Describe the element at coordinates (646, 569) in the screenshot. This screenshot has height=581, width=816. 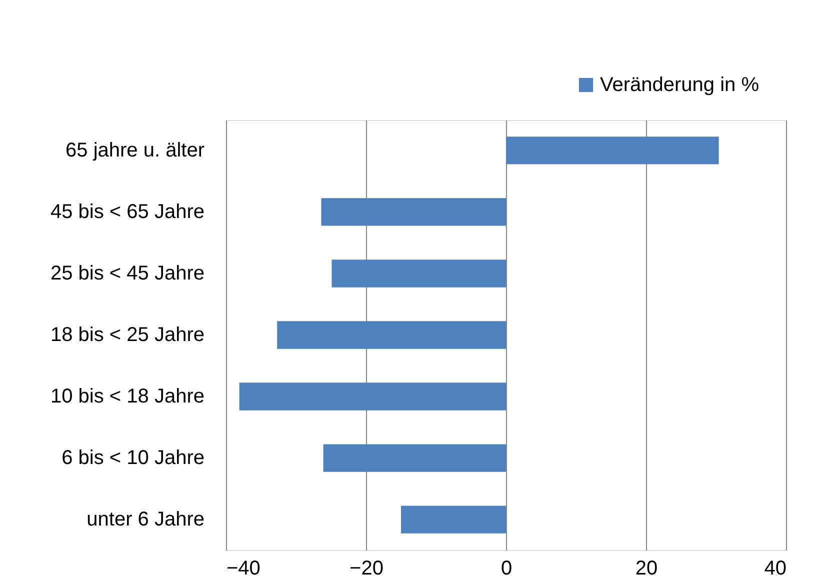
I see `x-tick-label: 20` at that location.